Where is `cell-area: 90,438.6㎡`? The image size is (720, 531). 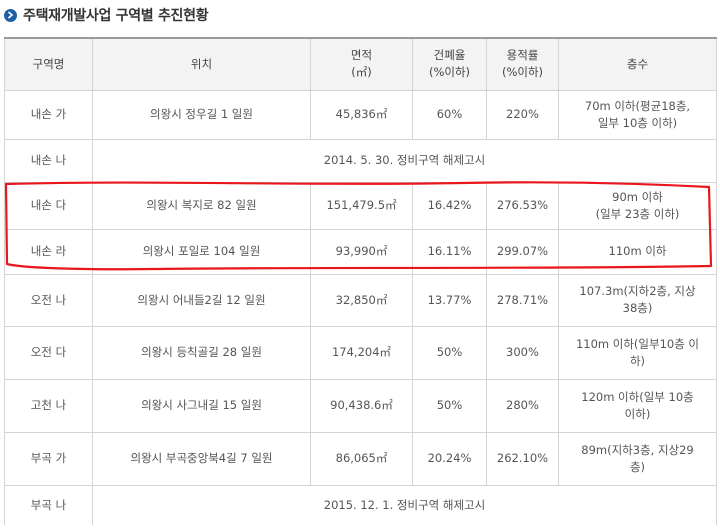
cell-area: 90,438.6㎡ is located at coordinates (361, 405).